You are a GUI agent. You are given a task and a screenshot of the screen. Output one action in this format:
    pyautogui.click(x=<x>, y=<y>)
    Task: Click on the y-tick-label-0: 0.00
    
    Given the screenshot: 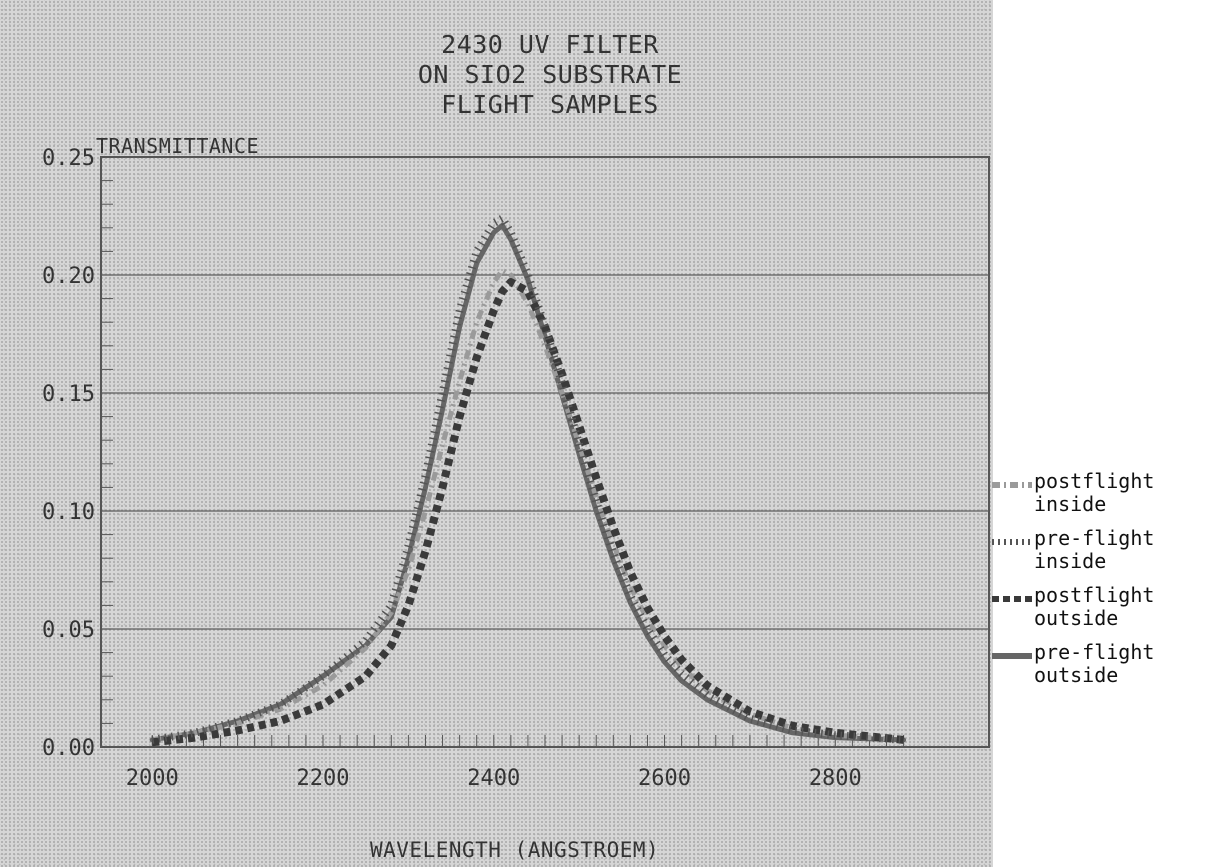 What is the action you would take?
    pyautogui.click(x=68, y=748)
    